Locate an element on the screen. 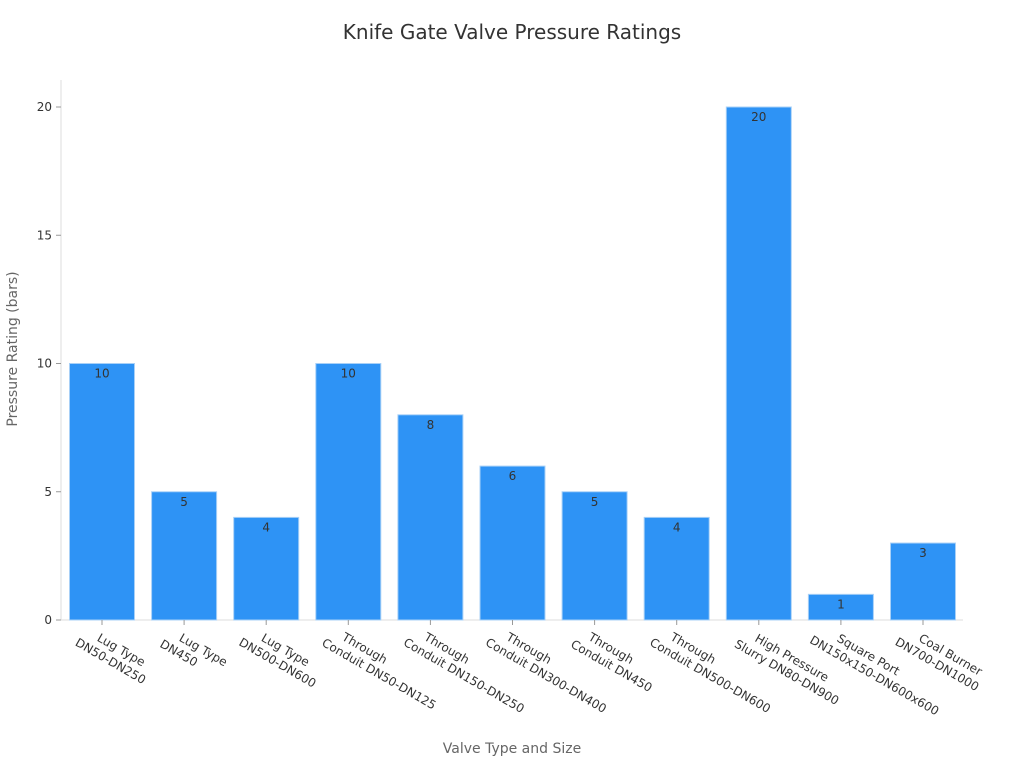 The image size is (1024, 768). y-tick-label: 20 is located at coordinates (44, 107).